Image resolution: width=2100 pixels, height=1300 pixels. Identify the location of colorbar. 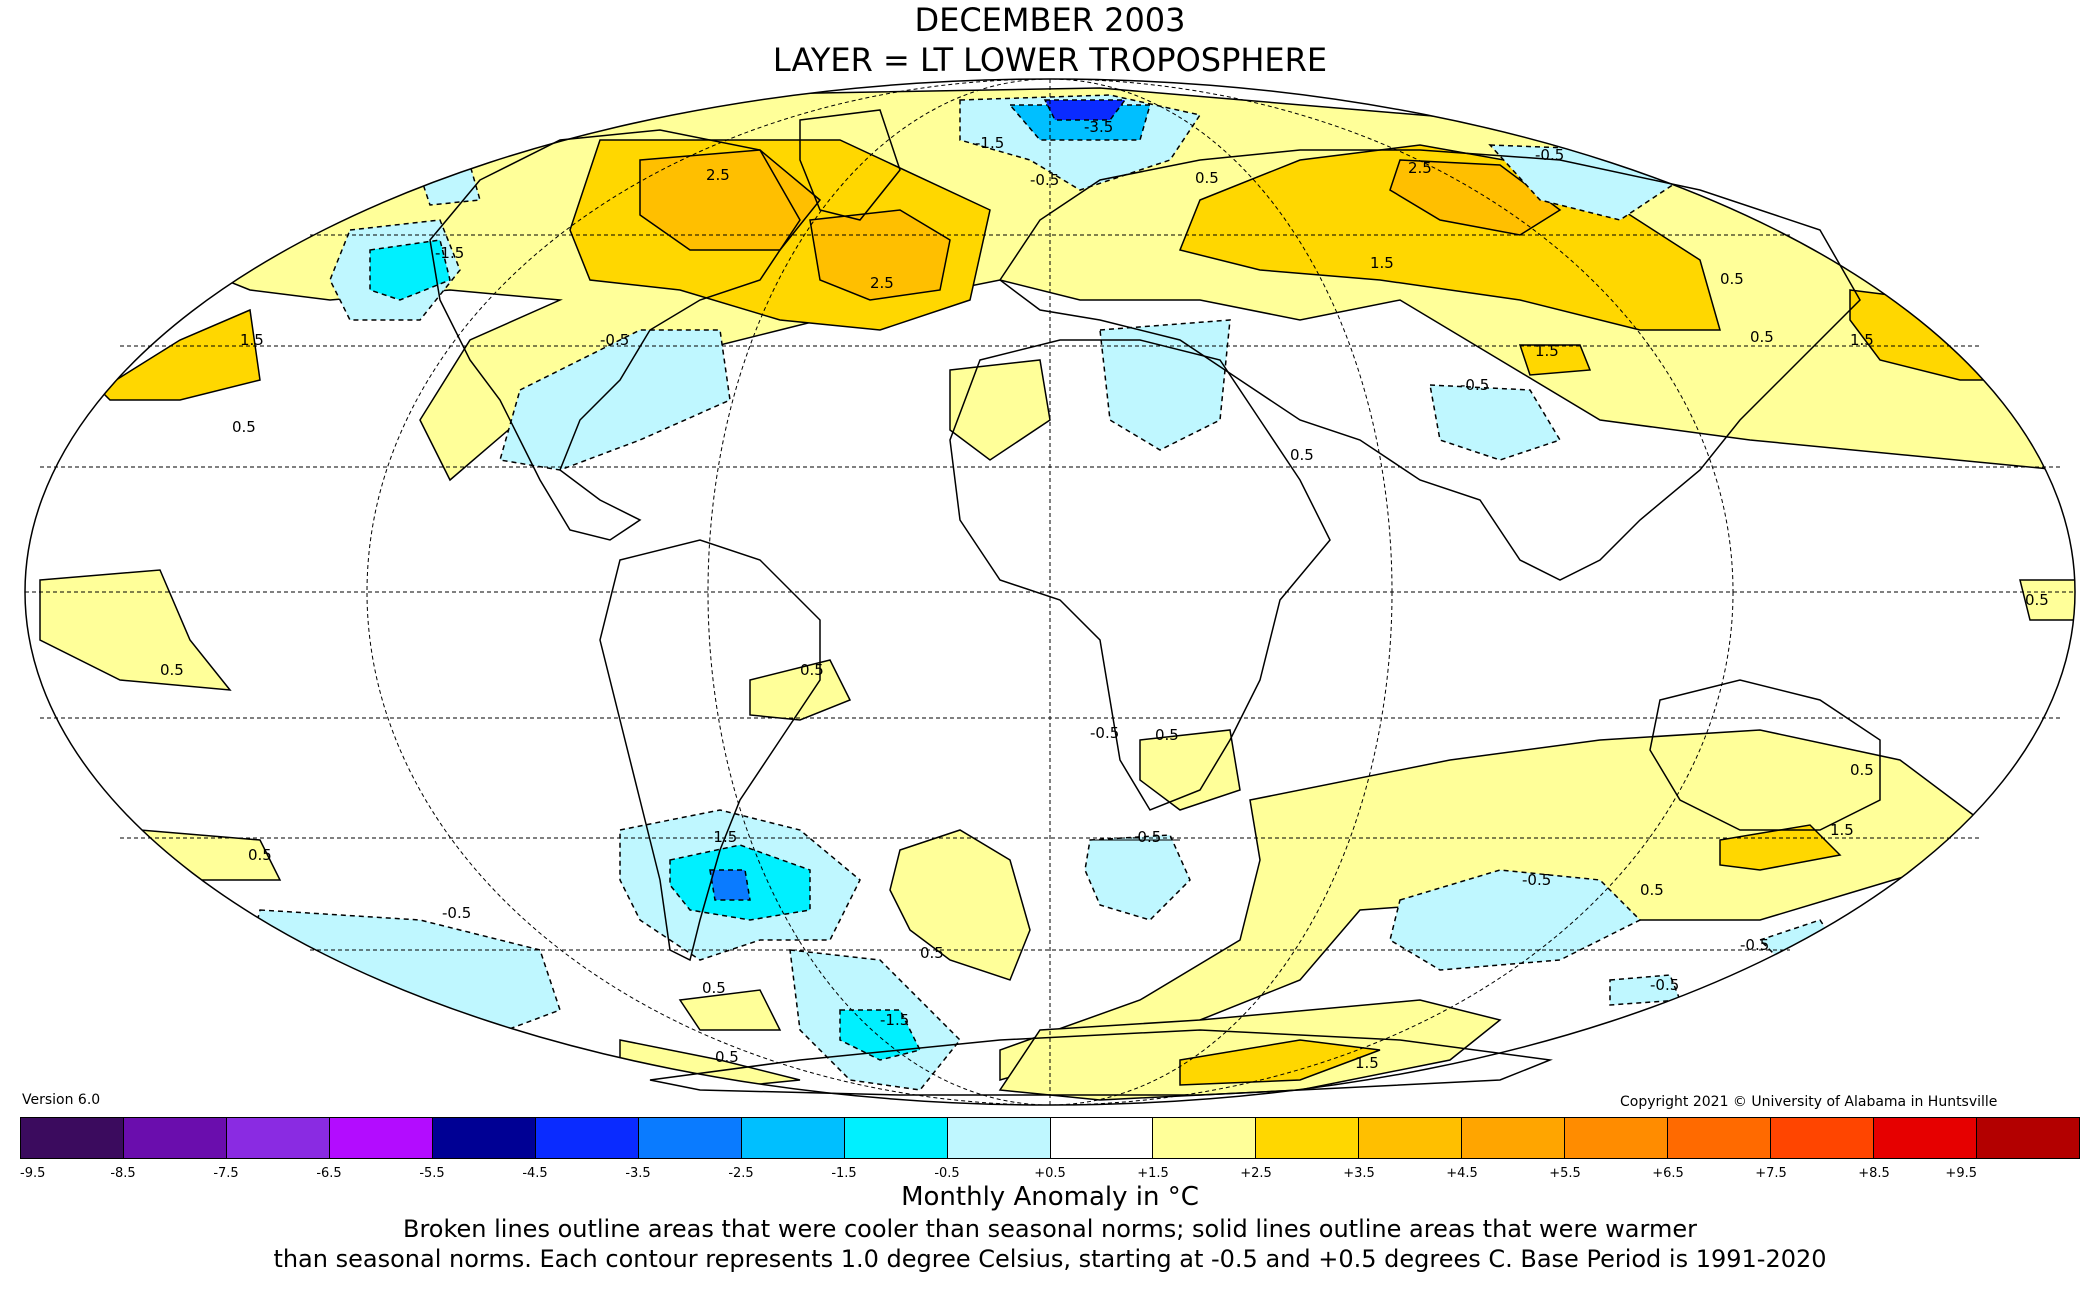
(1050, 1138).